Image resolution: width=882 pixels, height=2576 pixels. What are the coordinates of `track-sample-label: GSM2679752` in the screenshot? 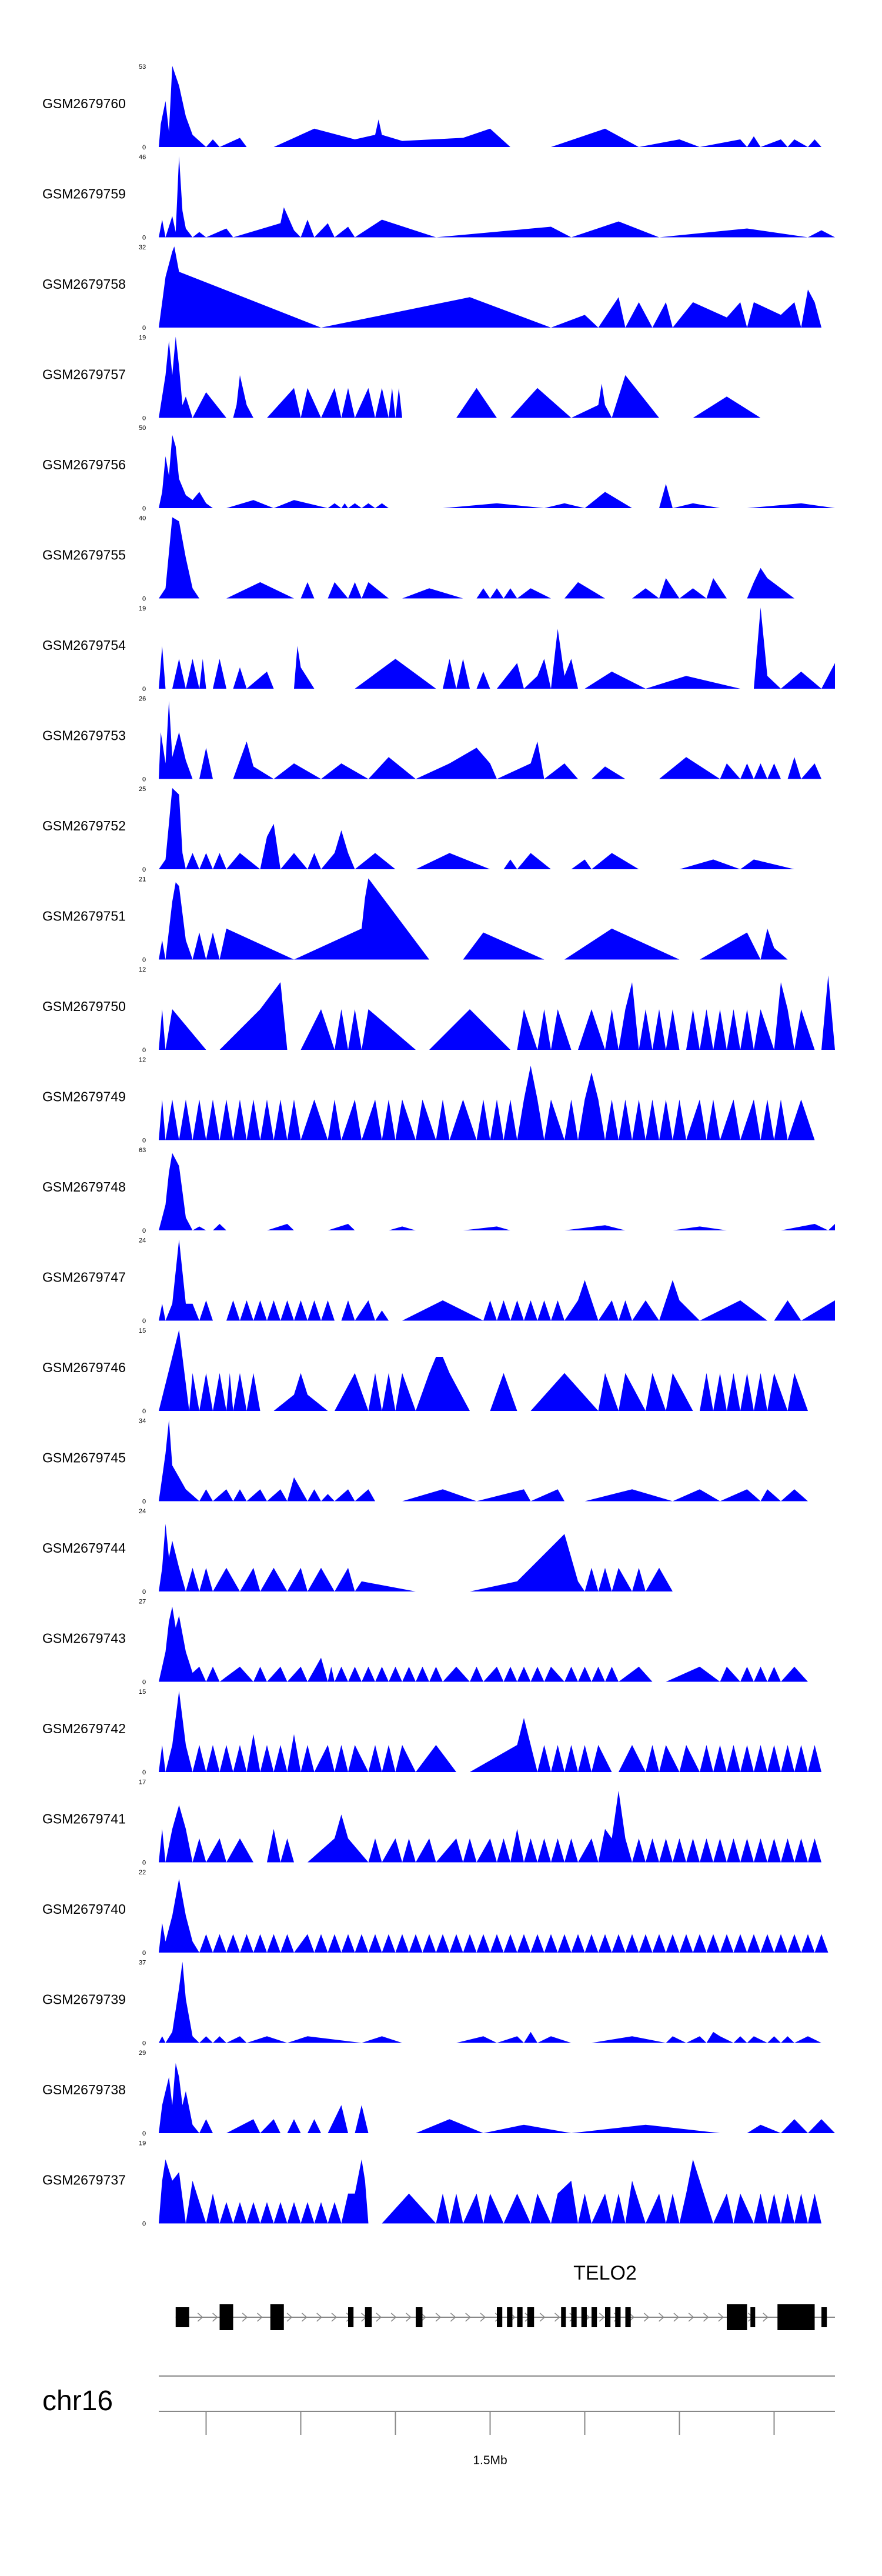 It's located at (84, 825).